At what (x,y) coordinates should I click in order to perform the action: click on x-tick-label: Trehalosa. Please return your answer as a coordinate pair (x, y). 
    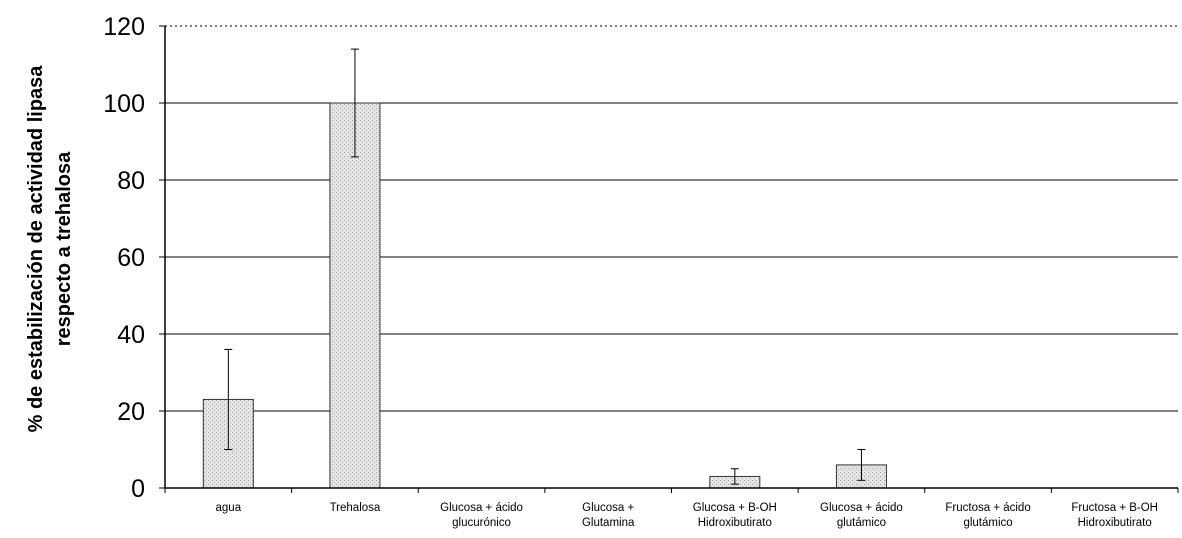
    Looking at the image, I should click on (355, 508).